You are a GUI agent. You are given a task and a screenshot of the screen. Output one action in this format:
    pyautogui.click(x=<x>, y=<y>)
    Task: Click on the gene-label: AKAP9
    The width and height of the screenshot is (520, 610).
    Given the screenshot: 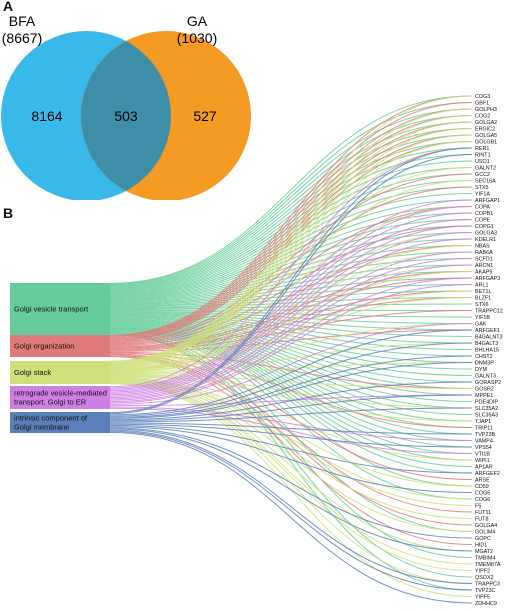 What is the action you would take?
    pyautogui.click(x=483, y=273)
    